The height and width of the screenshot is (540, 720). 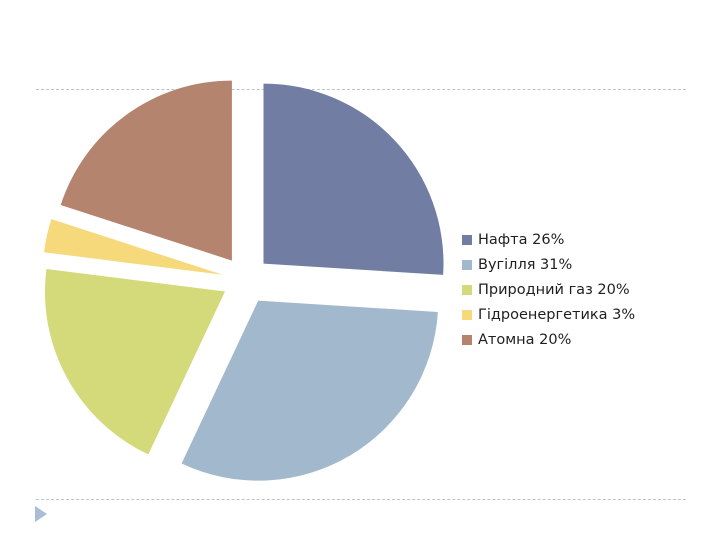 I want to click on legend-item-2: Природний газ 20%, so click(x=548, y=289).